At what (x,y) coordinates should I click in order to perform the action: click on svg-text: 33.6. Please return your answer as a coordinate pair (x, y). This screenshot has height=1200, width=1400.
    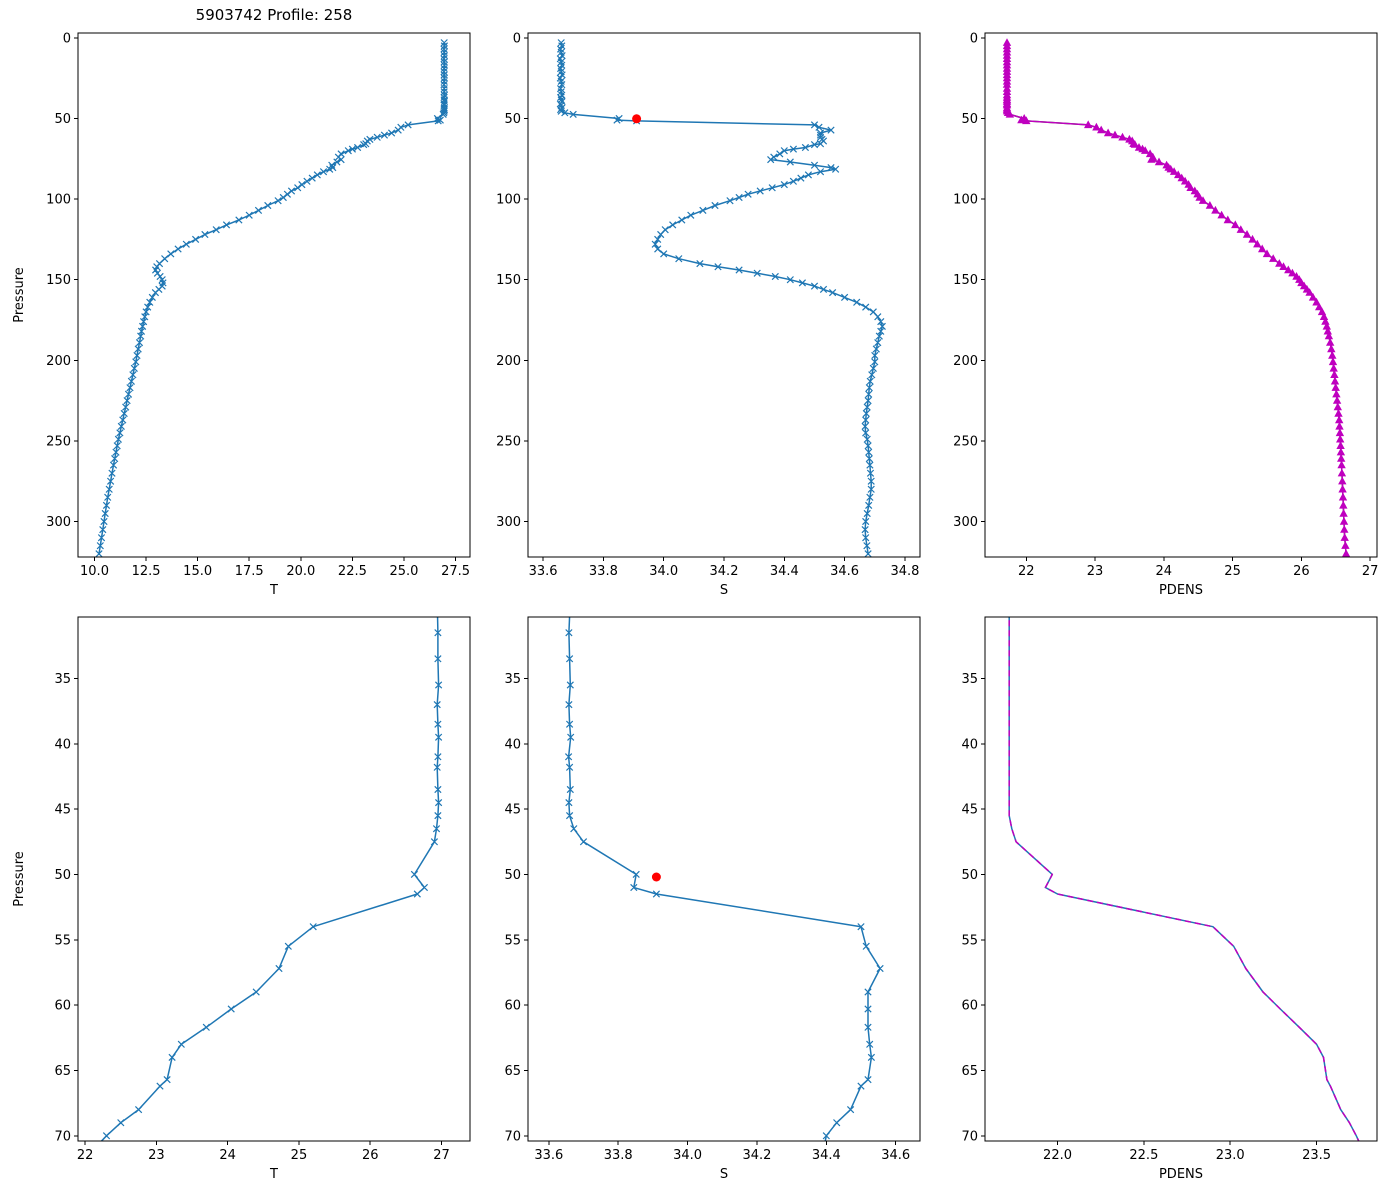
    Looking at the image, I should click on (543, 571).